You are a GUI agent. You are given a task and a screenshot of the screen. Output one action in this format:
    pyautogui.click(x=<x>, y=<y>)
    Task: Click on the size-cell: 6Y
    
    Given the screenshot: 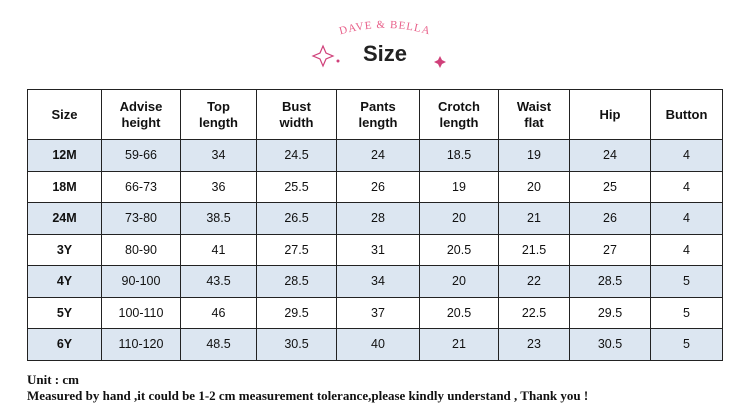 What is the action you would take?
    pyautogui.click(x=64, y=344)
    